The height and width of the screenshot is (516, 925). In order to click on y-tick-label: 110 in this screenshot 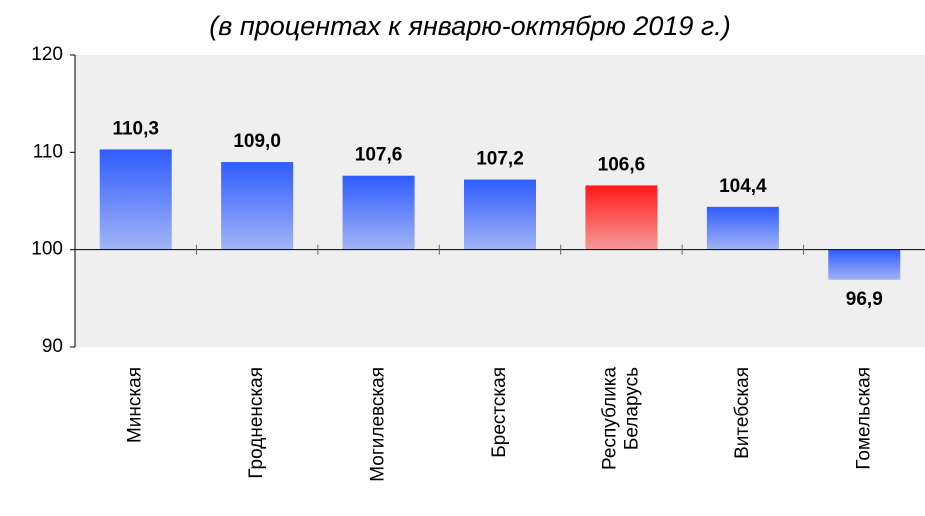, I will do `click(48, 151)`.